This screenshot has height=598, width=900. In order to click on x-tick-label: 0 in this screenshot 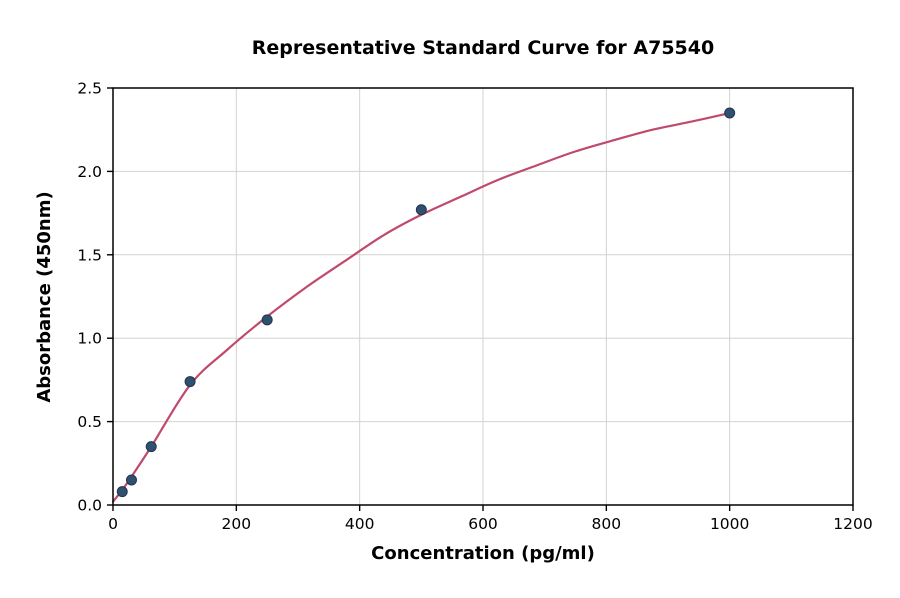, I will do `click(113, 524)`.